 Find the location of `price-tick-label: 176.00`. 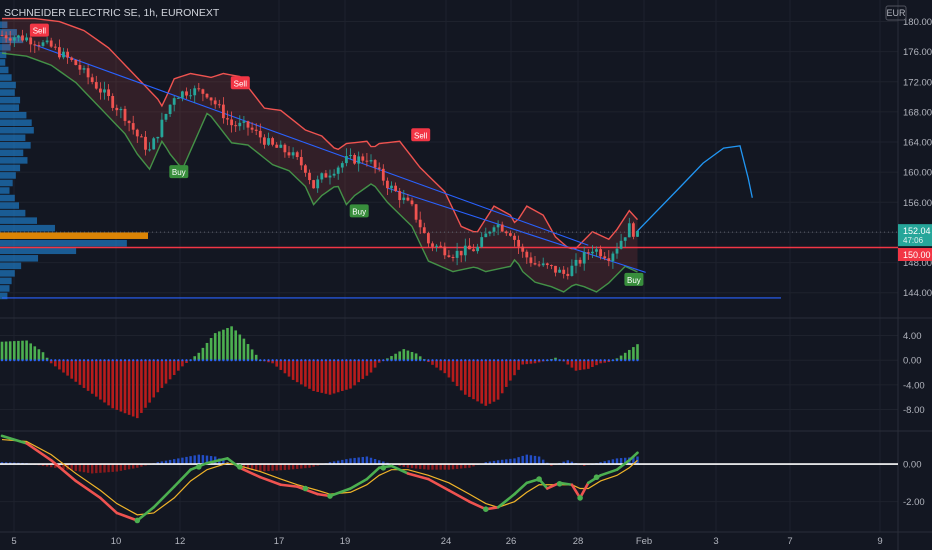

price-tick-label: 176.00 is located at coordinates (917, 52).